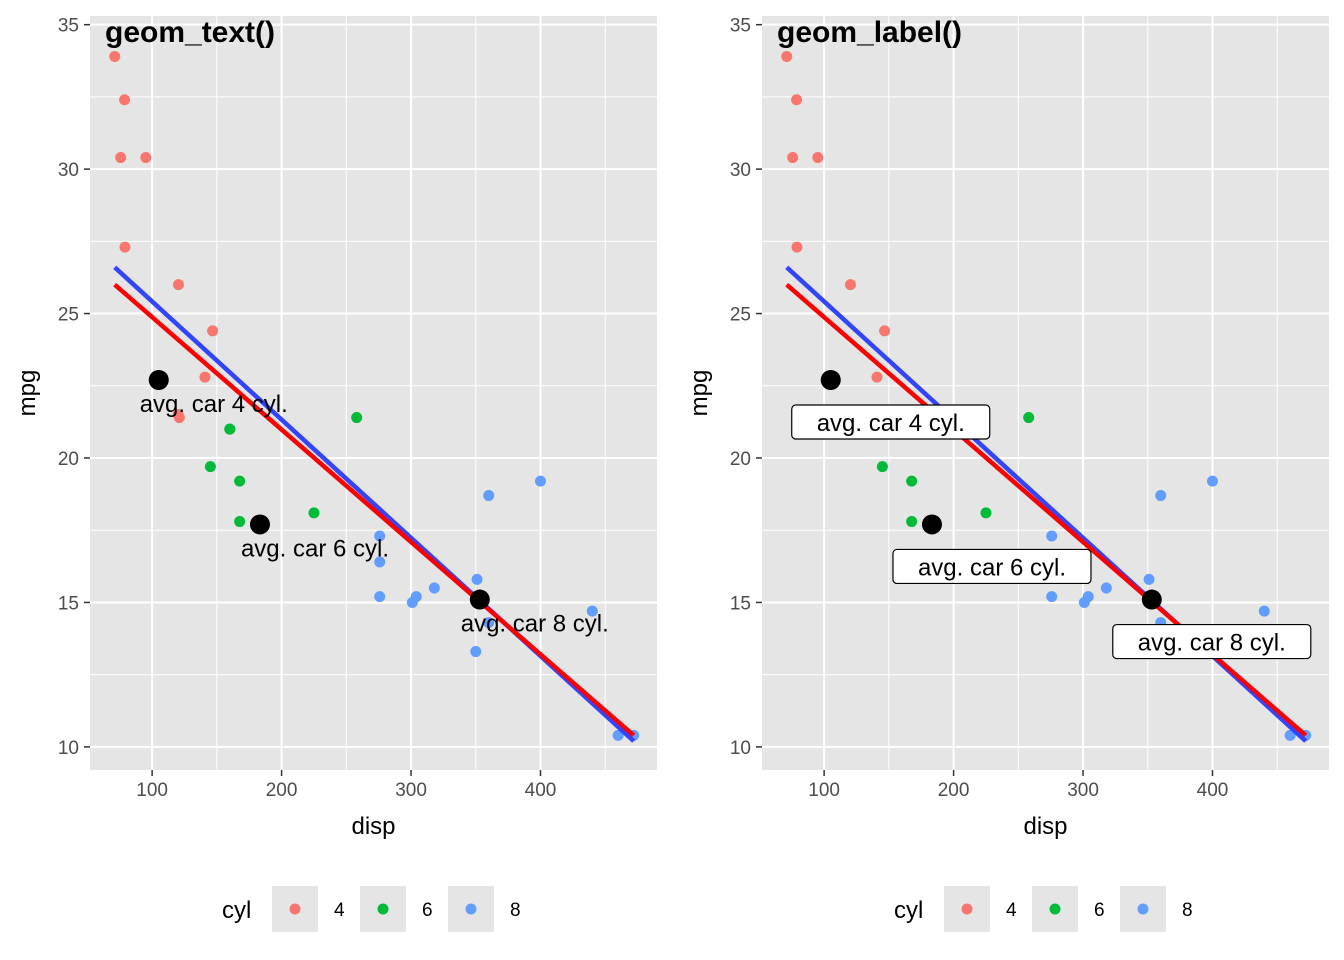  Describe the element at coordinates (68, 26) in the screenshot. I see `y-tick-label: 35` at that location.